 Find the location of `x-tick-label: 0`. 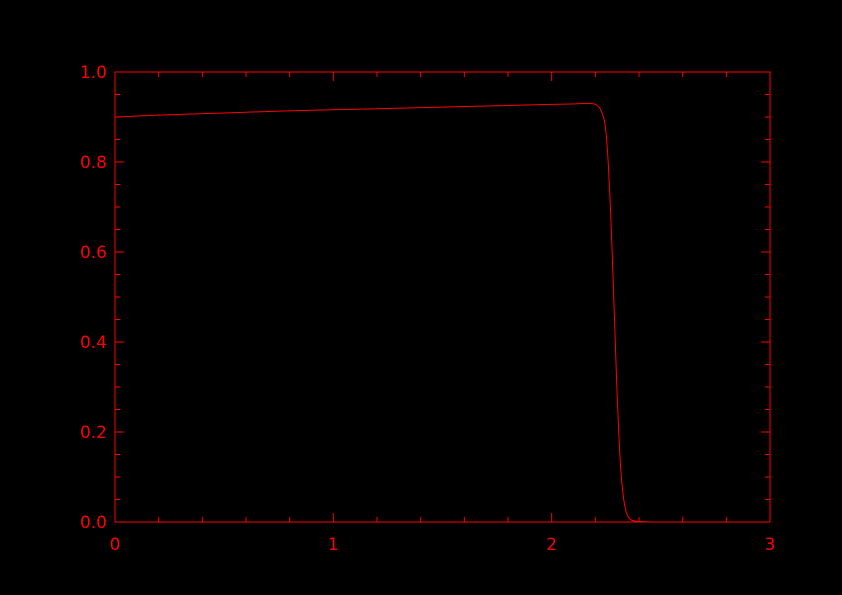

x-tick-label: 0 is located at coordinates (115, 545).